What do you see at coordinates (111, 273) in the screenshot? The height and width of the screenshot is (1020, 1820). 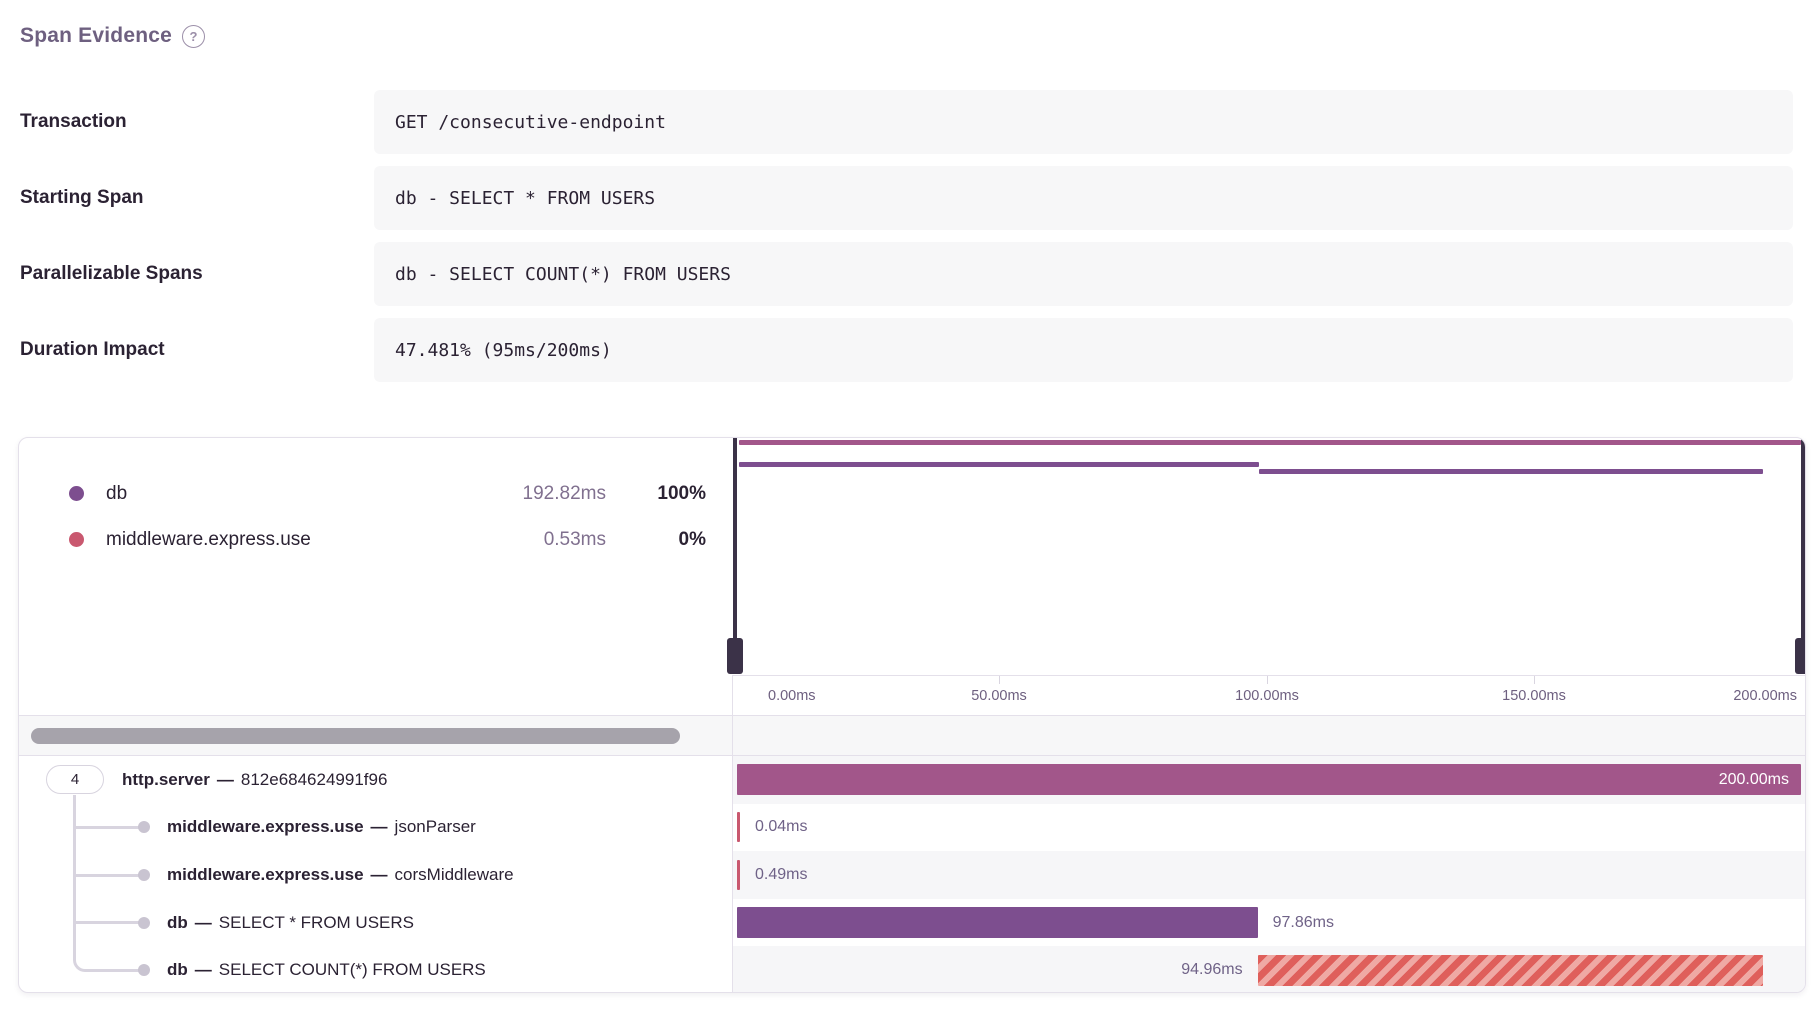 I see `evidence-label: Parallelizable Spans` at bounding box center [111, 273].